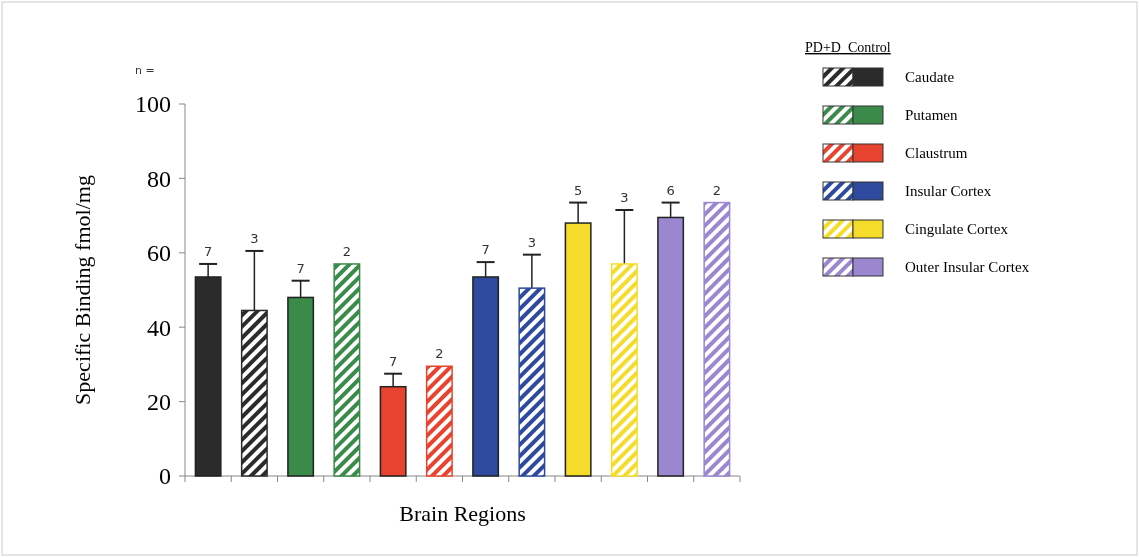 The height and width of the screenshot is (557, 1139). I want to click on text: n =, so click(145, 70).